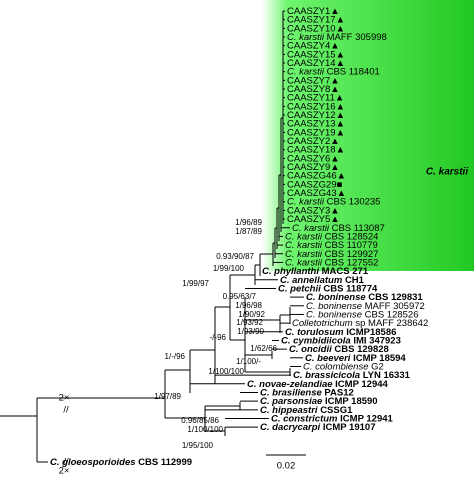  Describe the element at coordinates (306, 409) in the screenshot. I see `leaf-label: C. hippeastri CSSG1` at that location.